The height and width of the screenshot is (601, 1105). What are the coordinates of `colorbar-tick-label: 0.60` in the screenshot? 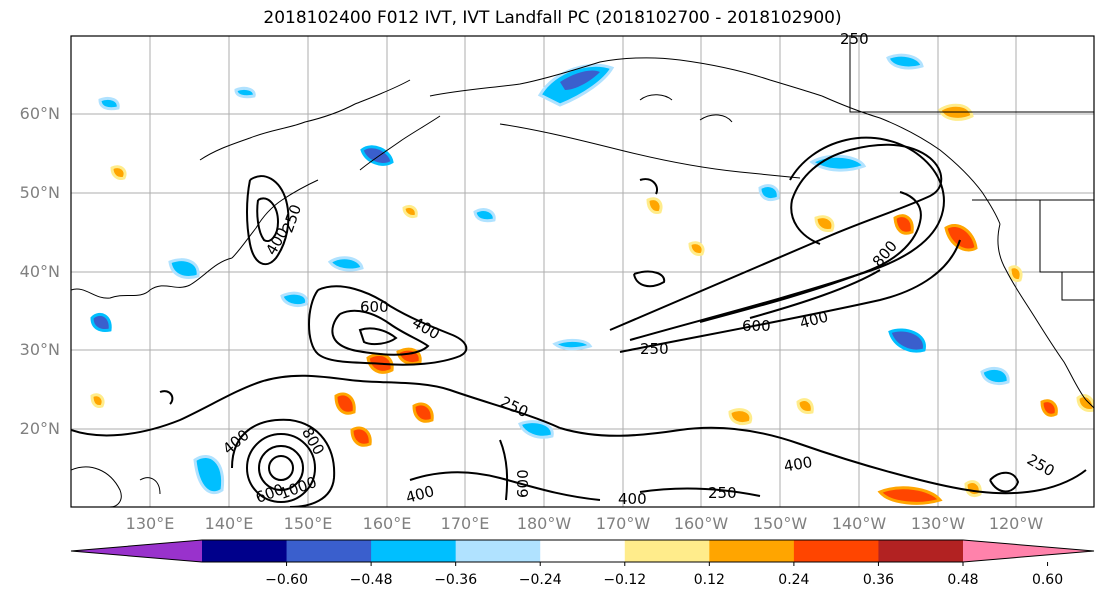 It's located at (1047, 580).